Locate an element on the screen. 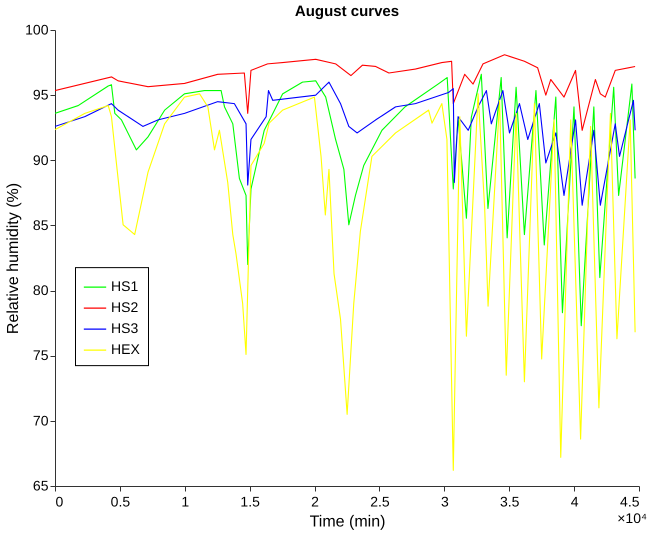 The image size is (666, 545). y-axis-title: Relative humidity (%) is located at coordinates (13, 258).